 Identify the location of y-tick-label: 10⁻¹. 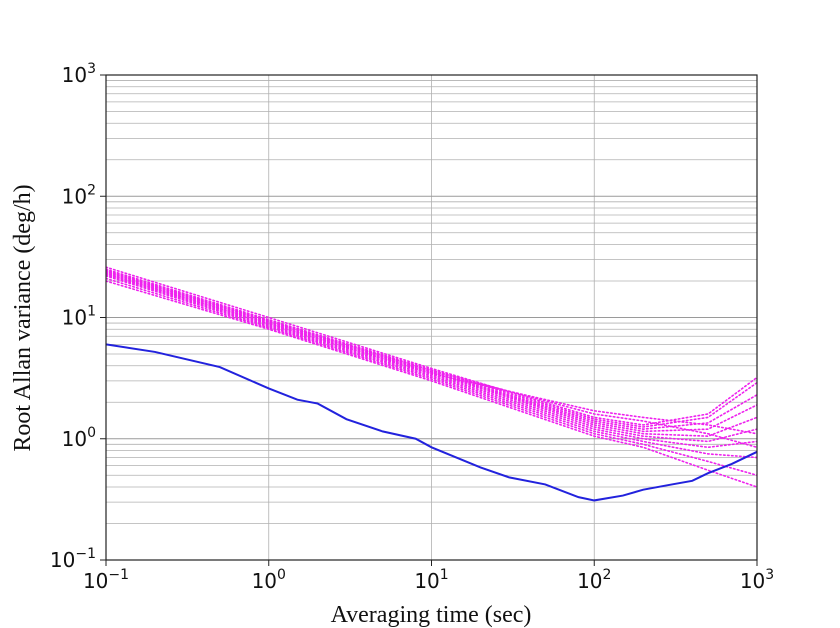
(73, 559).